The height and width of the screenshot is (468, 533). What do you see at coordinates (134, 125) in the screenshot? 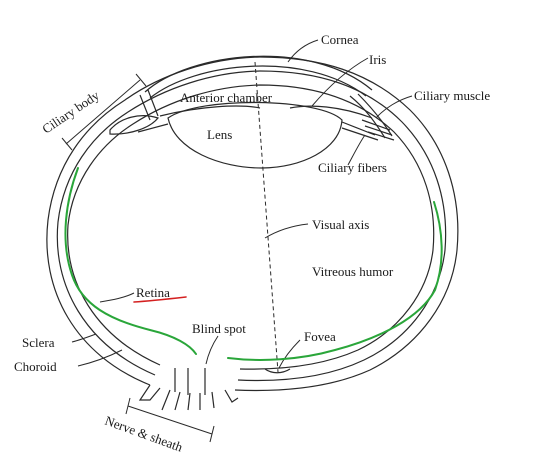
I see `ciliary-body-shape` at bounding box center [134, 125].